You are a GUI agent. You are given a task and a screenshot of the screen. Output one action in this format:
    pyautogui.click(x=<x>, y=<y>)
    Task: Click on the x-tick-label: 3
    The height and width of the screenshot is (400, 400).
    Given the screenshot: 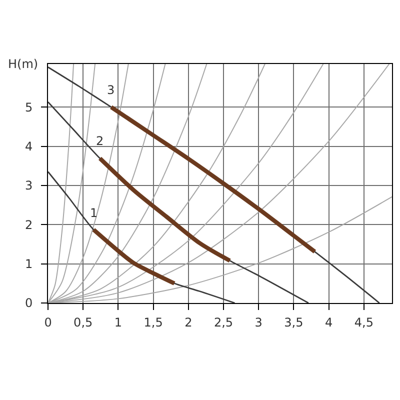 What is the action you would take?
    pyautogui.click(x=258, y=322)
    